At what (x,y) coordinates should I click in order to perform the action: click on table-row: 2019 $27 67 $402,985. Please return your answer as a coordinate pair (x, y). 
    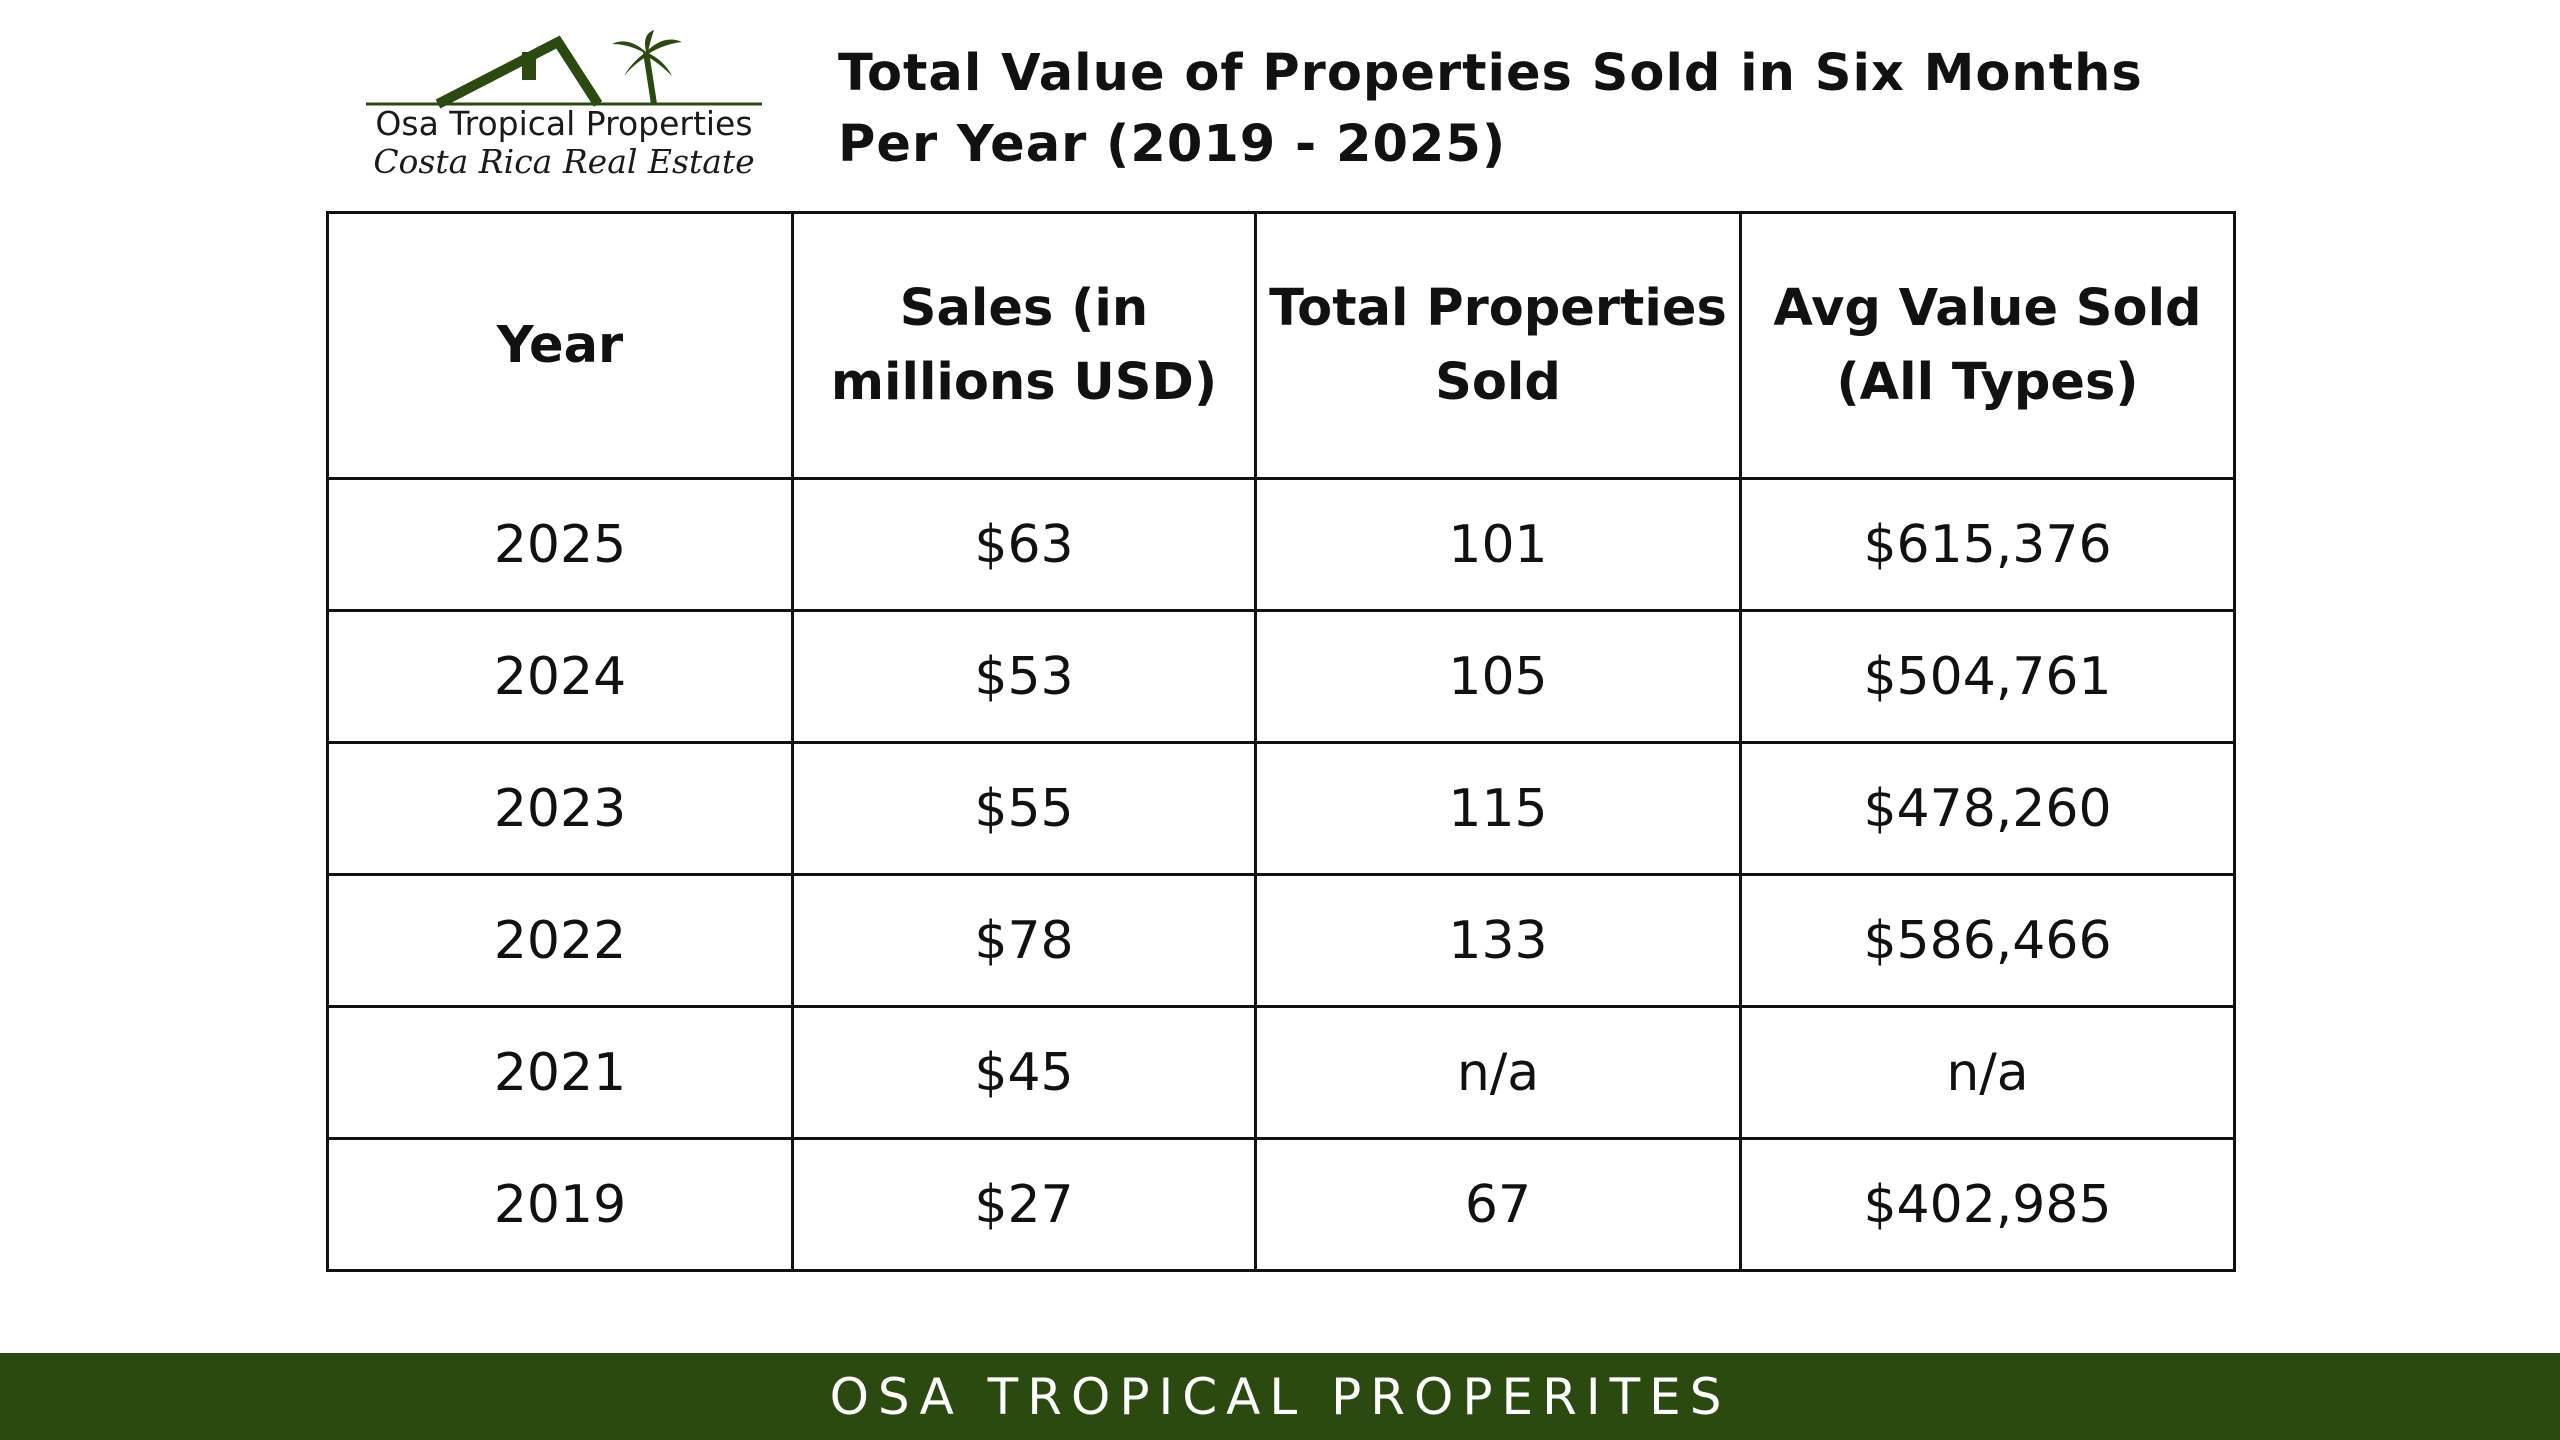
    Looking at the image, I should click on (1281, 1204).